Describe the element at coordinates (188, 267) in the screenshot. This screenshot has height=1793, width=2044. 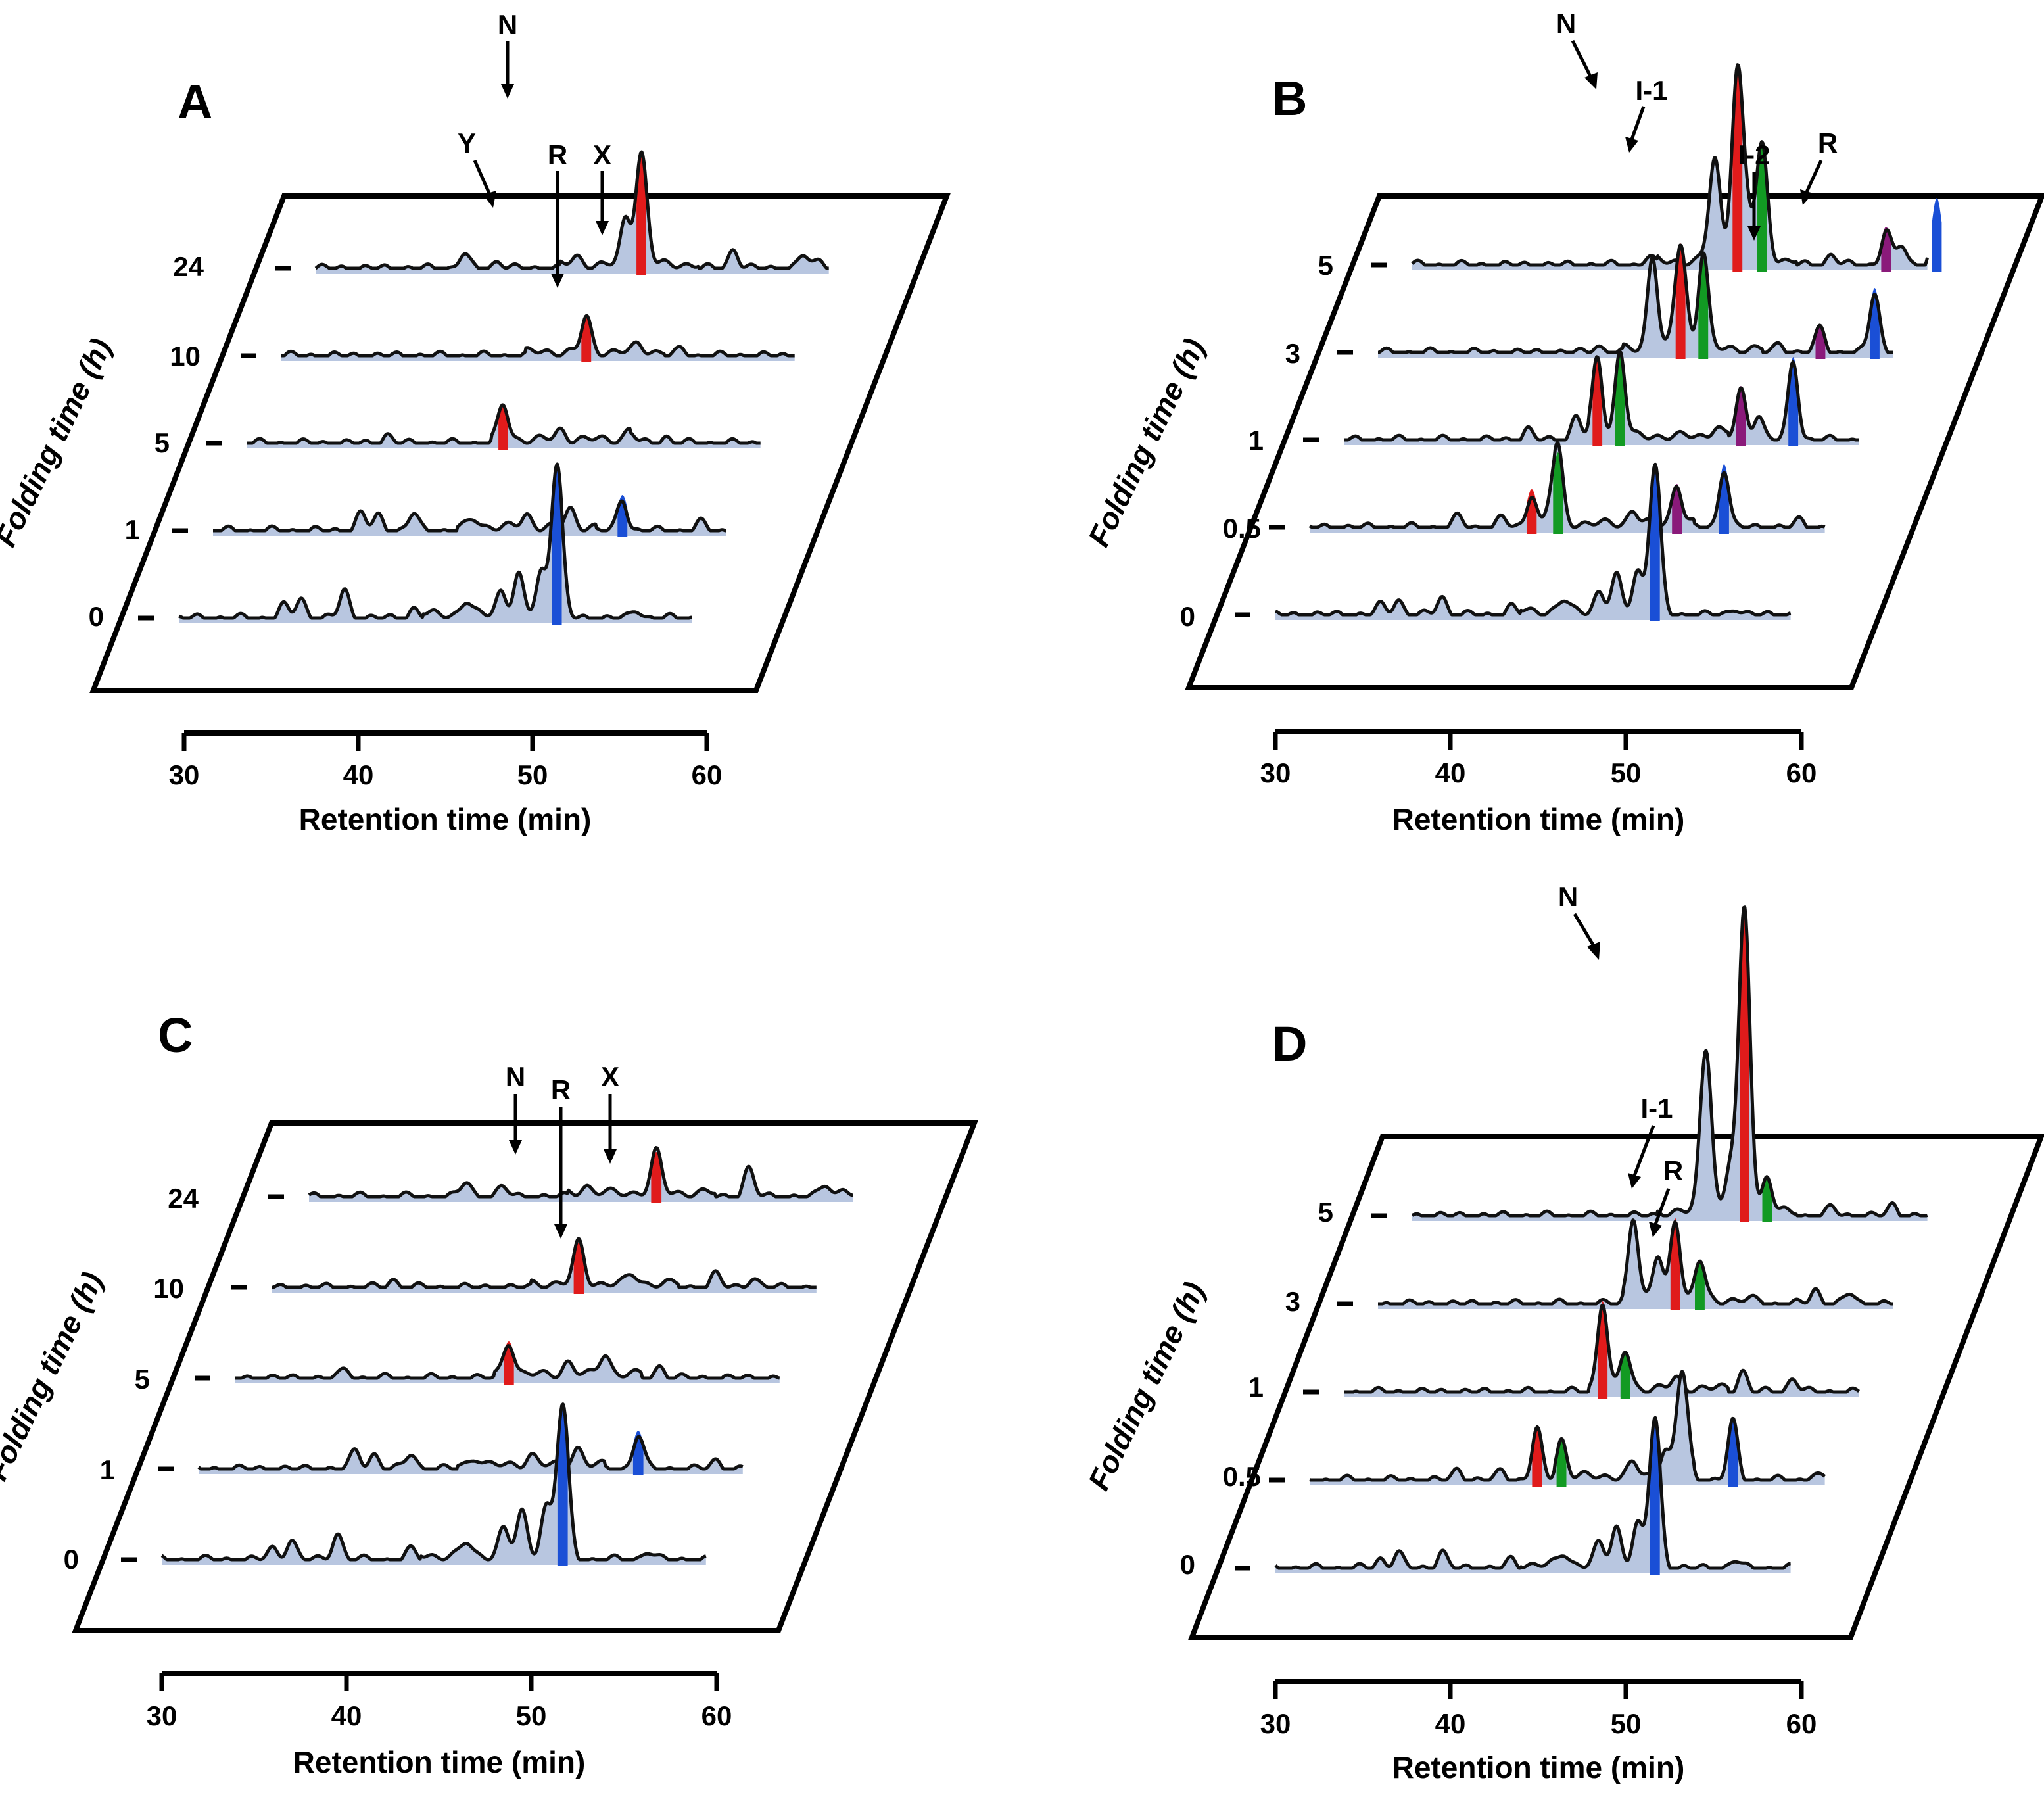
I see `panel-a-ylabel-24: 24` at that location.